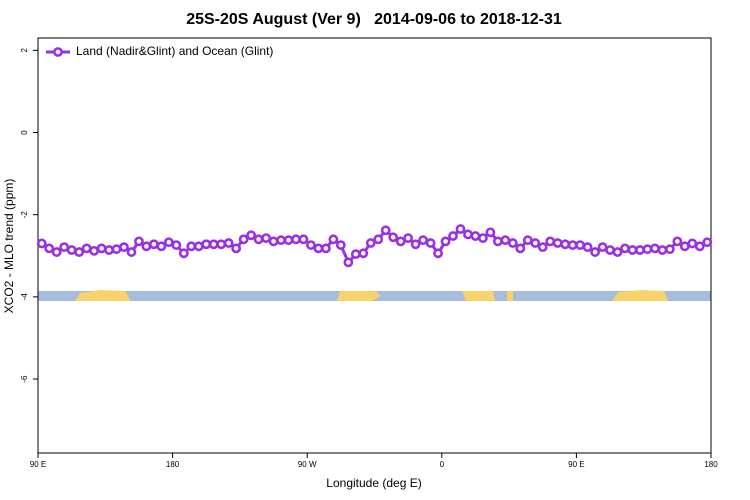 The image size is (750, 500). What do you see at coordinates (174, 51) in the screenshot?
I see `legend-label: Land (Nadir&Glint) and Ocean (Glint)` at bounding box center [174, 51].